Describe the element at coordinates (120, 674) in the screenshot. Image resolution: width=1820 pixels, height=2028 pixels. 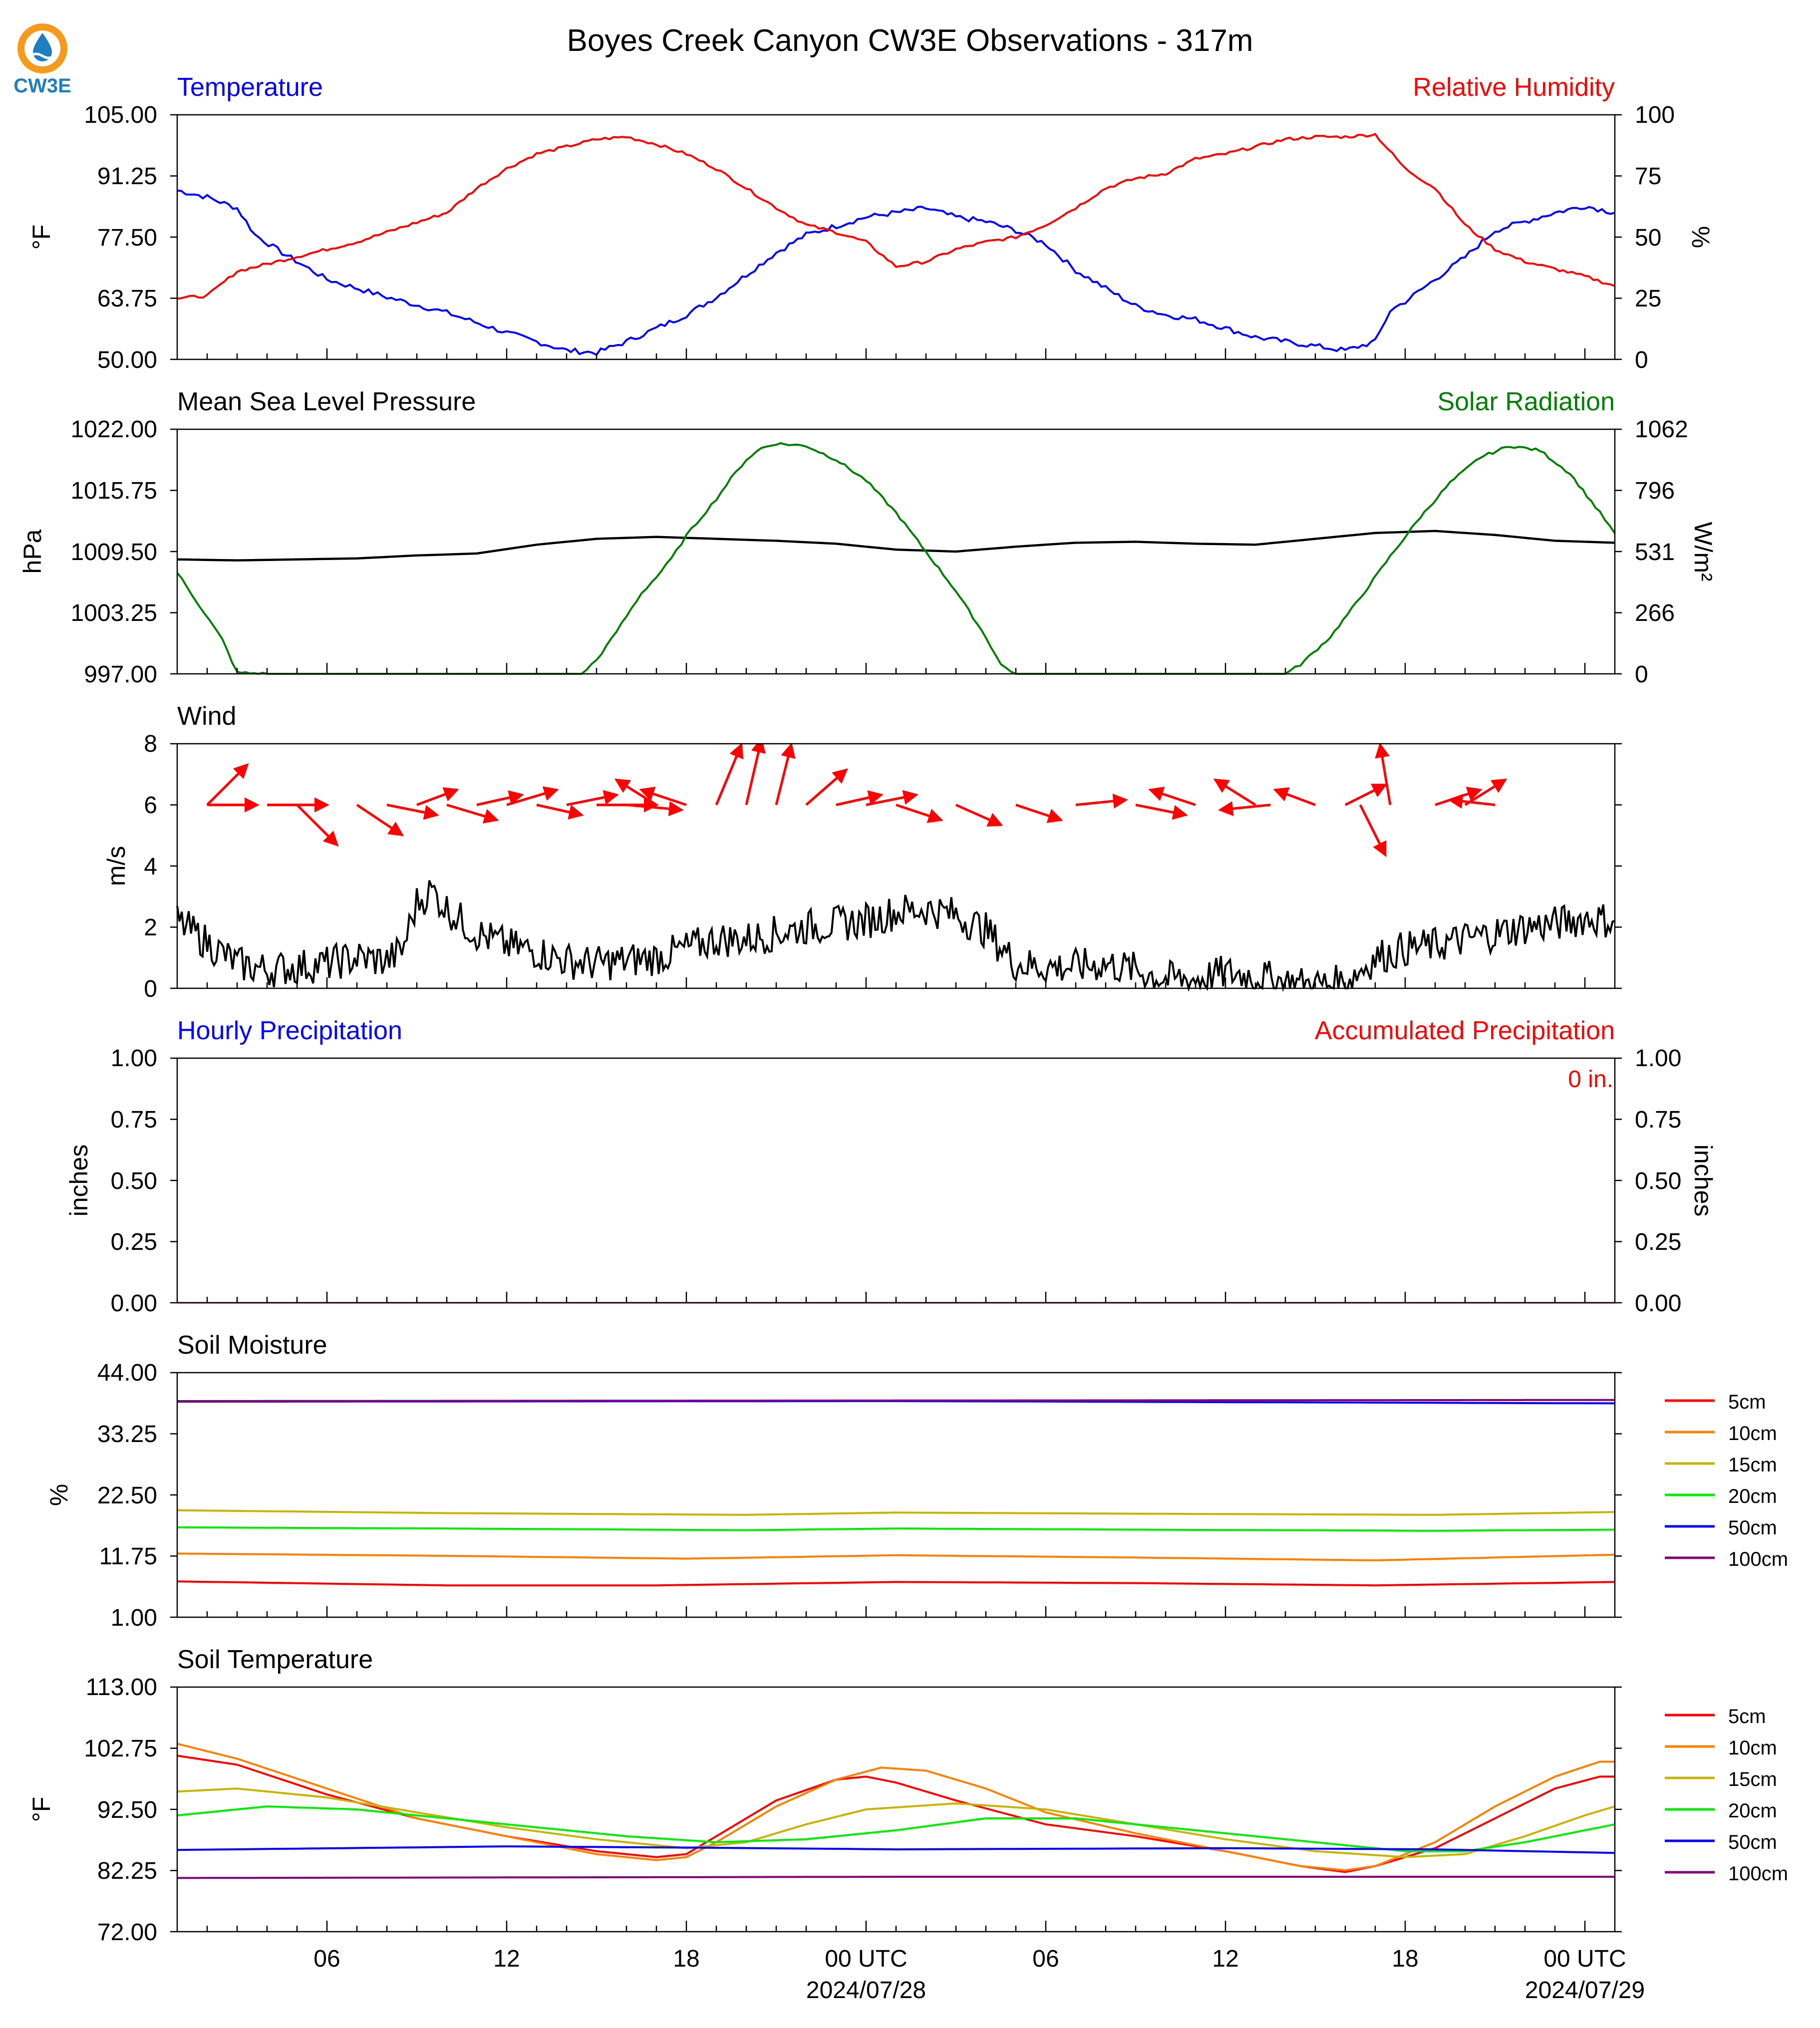
I see `ytick-left: 997.00` at that location.